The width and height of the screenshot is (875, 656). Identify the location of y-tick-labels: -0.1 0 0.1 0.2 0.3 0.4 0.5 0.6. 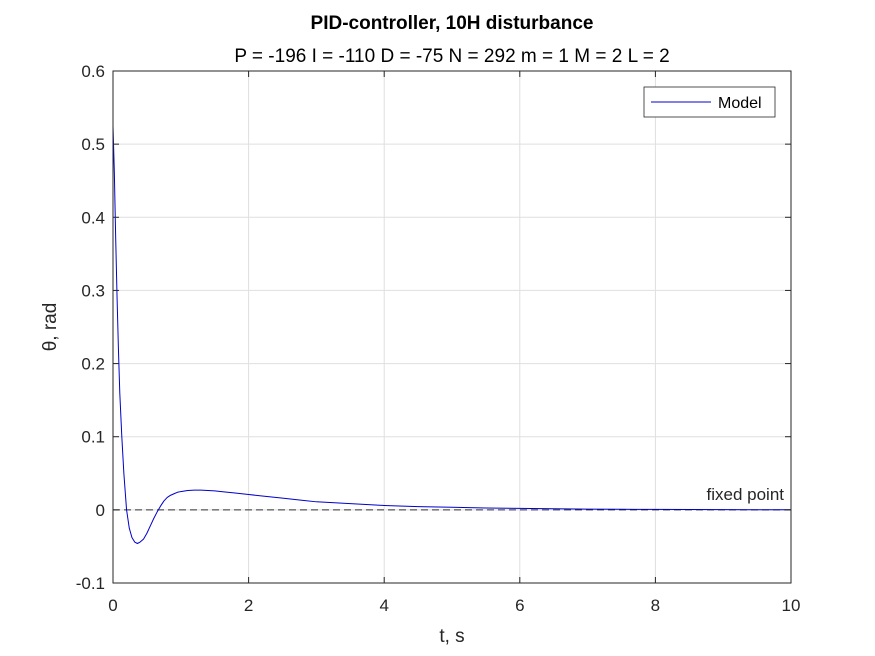
(90, 327).